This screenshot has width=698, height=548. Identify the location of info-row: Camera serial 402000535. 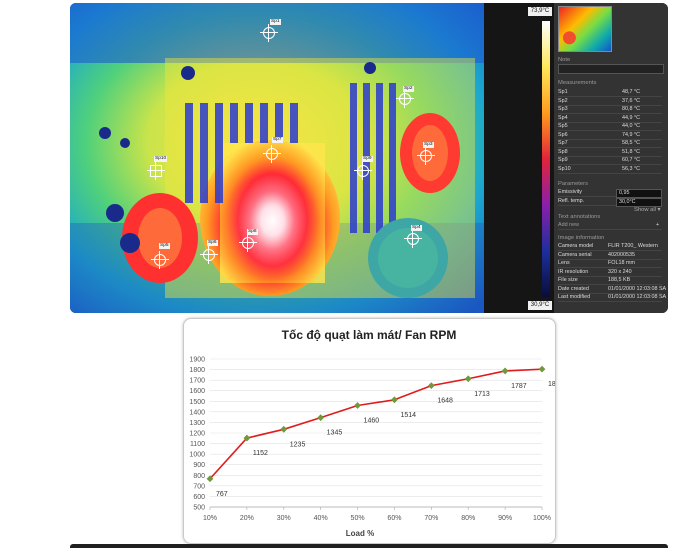
(610, 256).